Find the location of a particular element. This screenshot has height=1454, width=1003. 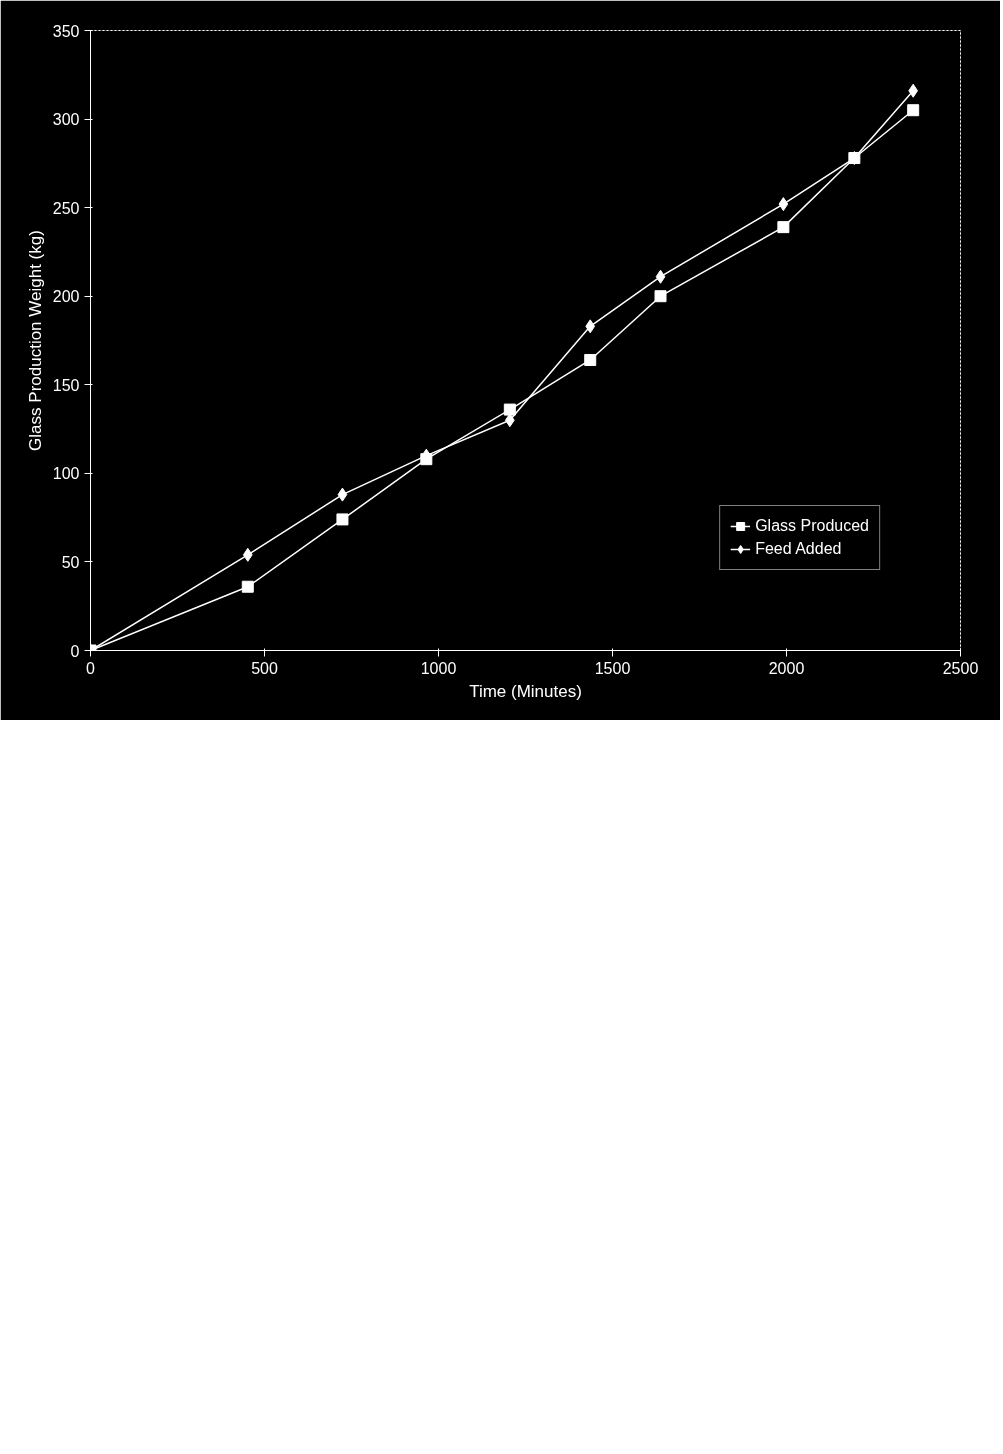

x-tick-label: 0 is located at coordinates (91, 668).